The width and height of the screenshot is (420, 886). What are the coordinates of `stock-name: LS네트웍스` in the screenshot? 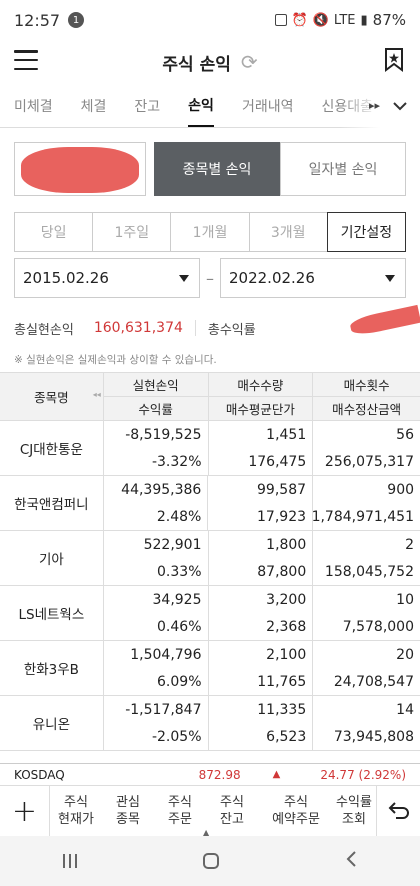 It's located at (52, 613).